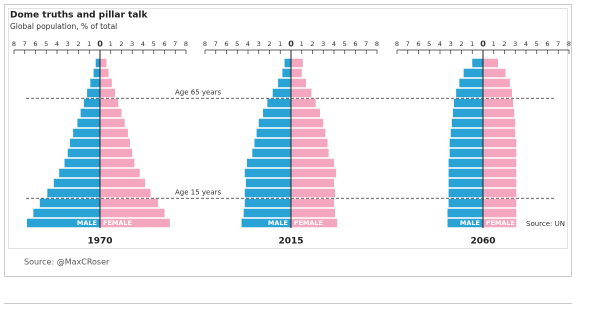 The image size is (589, 327). I want to click on annotation: Age 15 years, so click(198, 192).